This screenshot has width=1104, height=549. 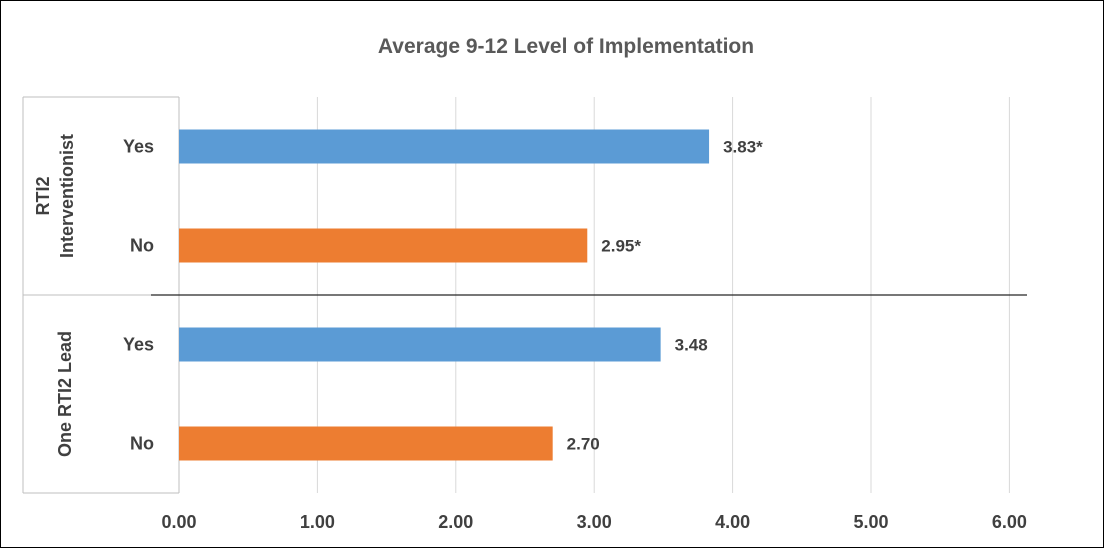 I want to click on group-label: Interventionist, so click(x=67, y=196).